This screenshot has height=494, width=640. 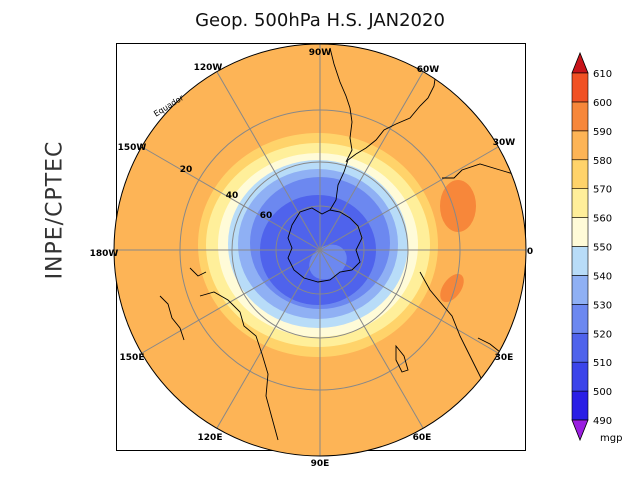 What do you see at coordinates (371, 339) in the screenshot?
I see `meridian-60e` at bounding box center [371, 339].